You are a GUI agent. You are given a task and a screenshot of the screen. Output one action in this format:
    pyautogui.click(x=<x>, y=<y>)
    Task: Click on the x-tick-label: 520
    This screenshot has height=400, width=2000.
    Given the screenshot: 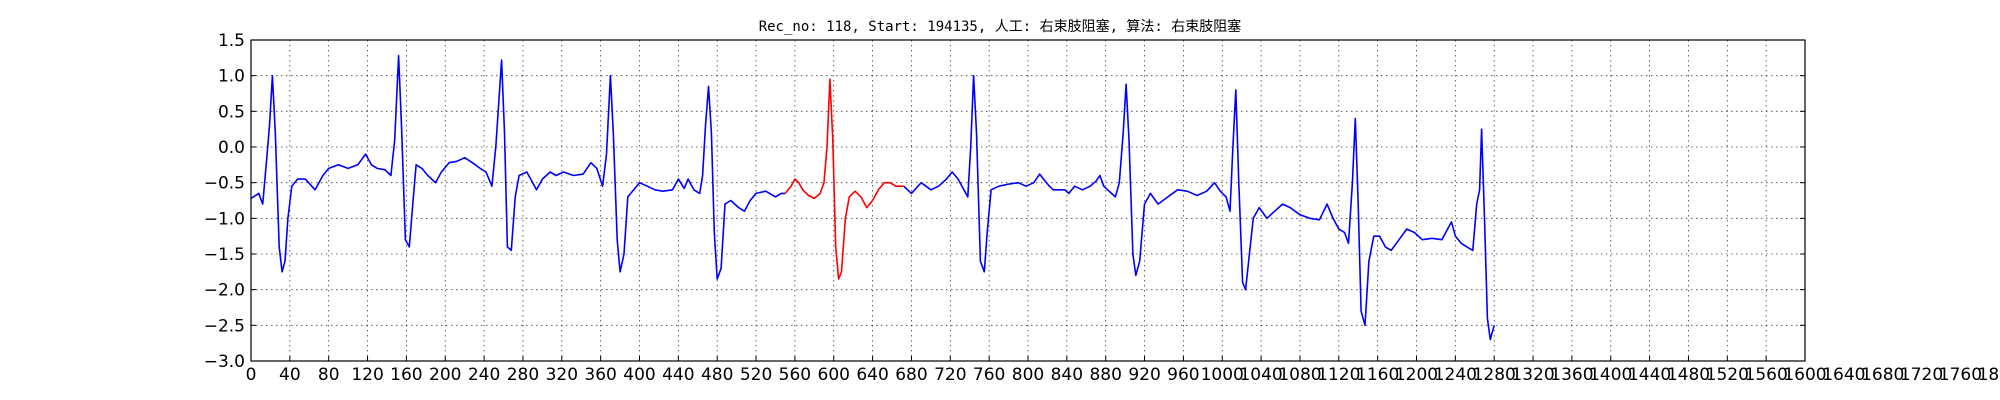 What is the action you would take?
    pyautogui.click(x=756, y=375)
    